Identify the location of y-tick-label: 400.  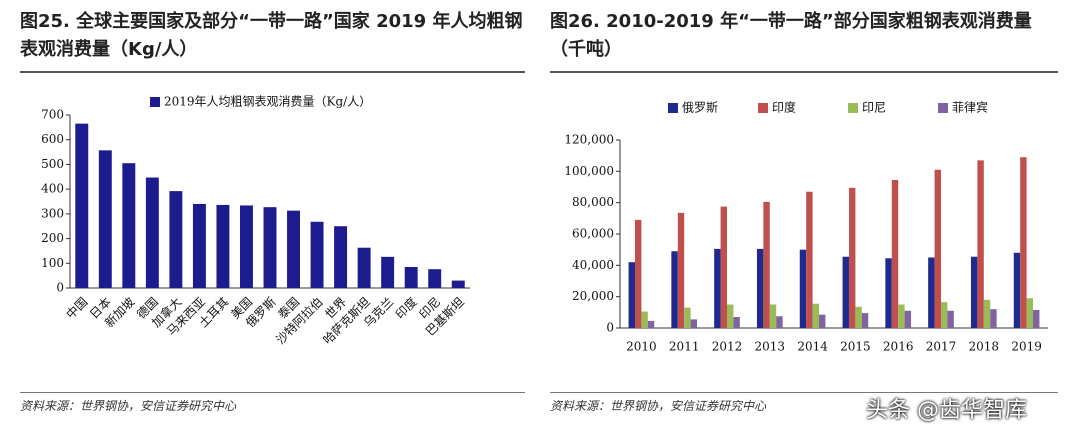
(52, 189).